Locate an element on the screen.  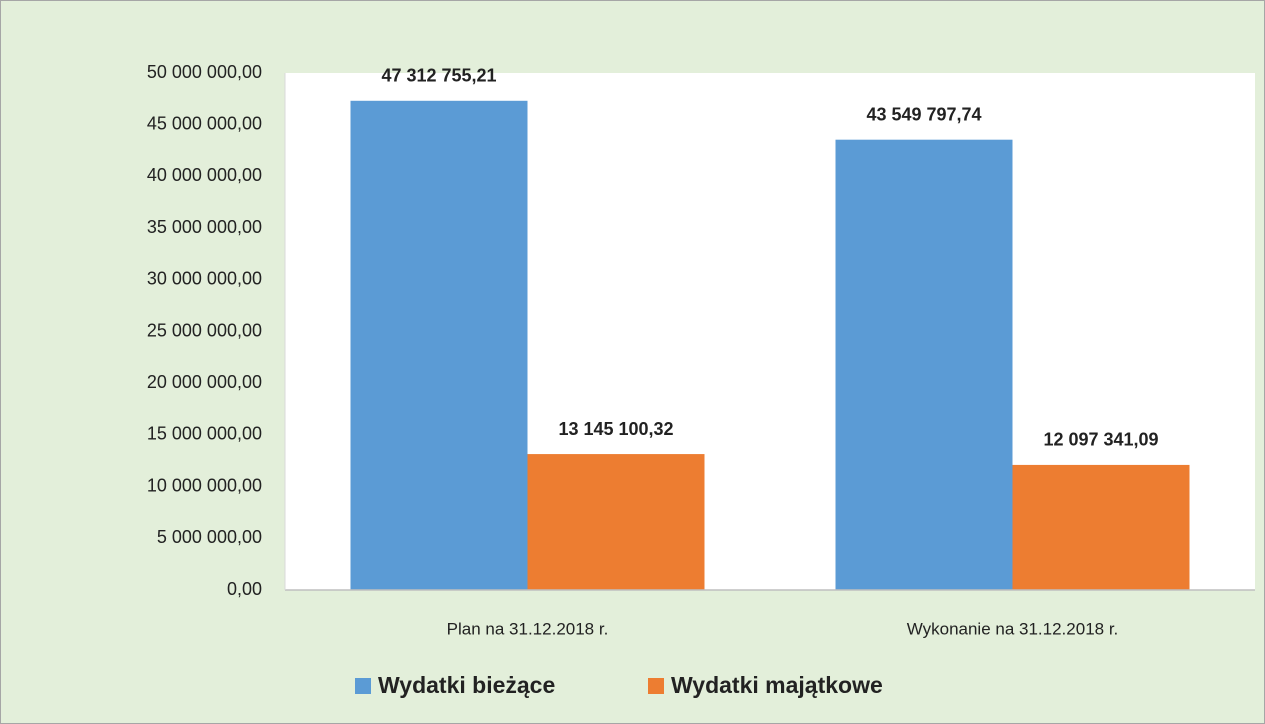
data-label: 43 549 797,74 is located at coordinates (923, 114).